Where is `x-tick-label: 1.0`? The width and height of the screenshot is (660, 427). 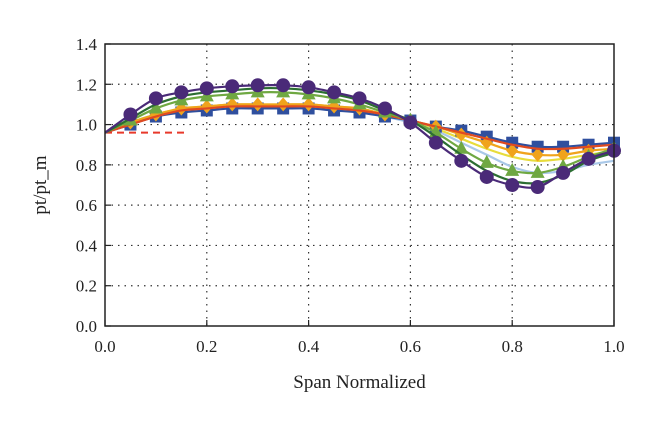
x-tick-label: 1.0 is located at coordinates (613, 346).